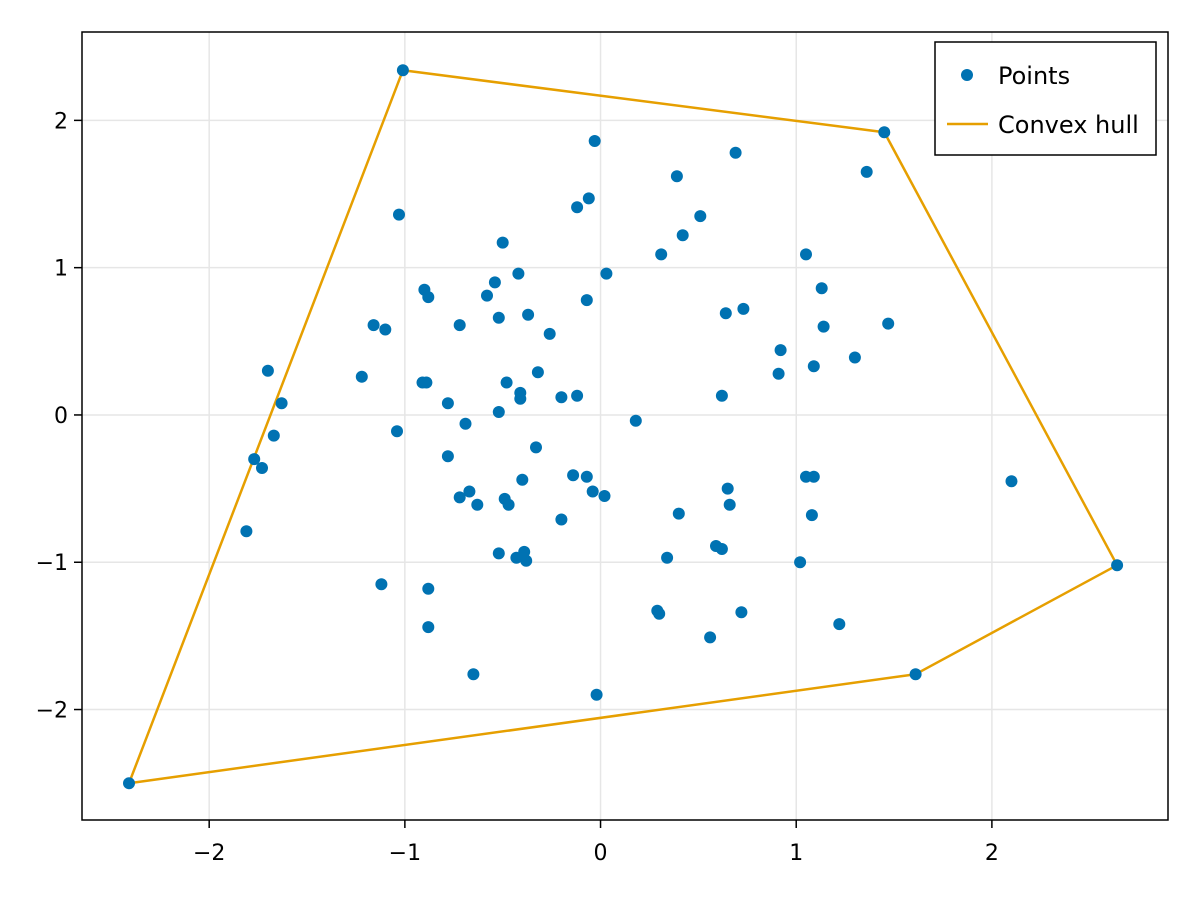  I want to click on legend-points-marker, so click(967, 75).